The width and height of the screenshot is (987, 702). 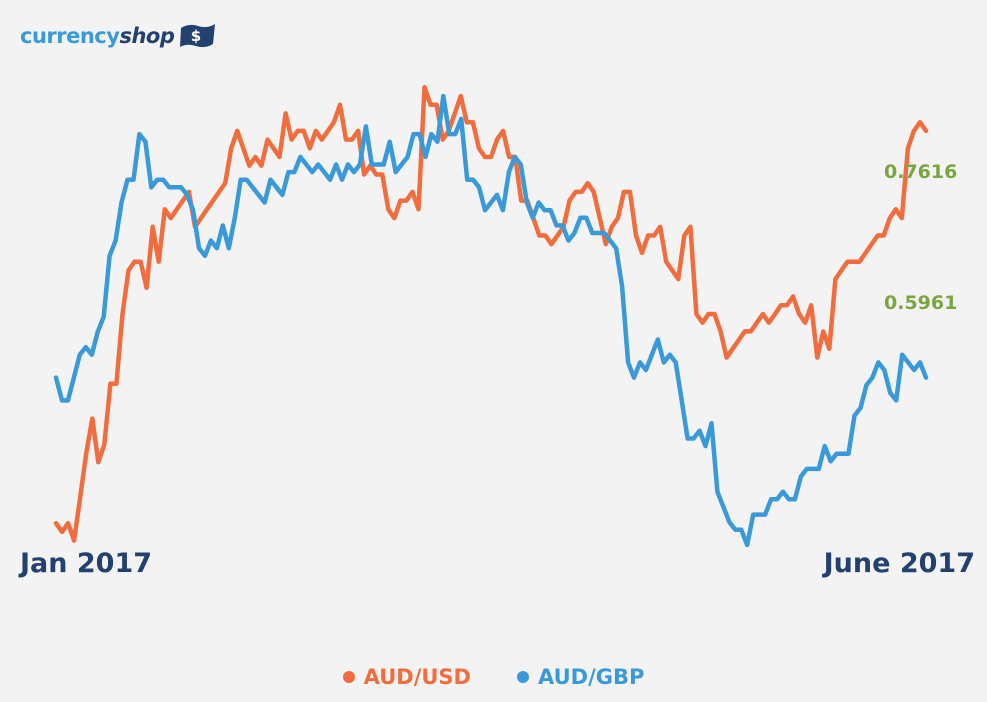 I want to click on x-axis-end-label: June 2017, so click(x=899, y=563).